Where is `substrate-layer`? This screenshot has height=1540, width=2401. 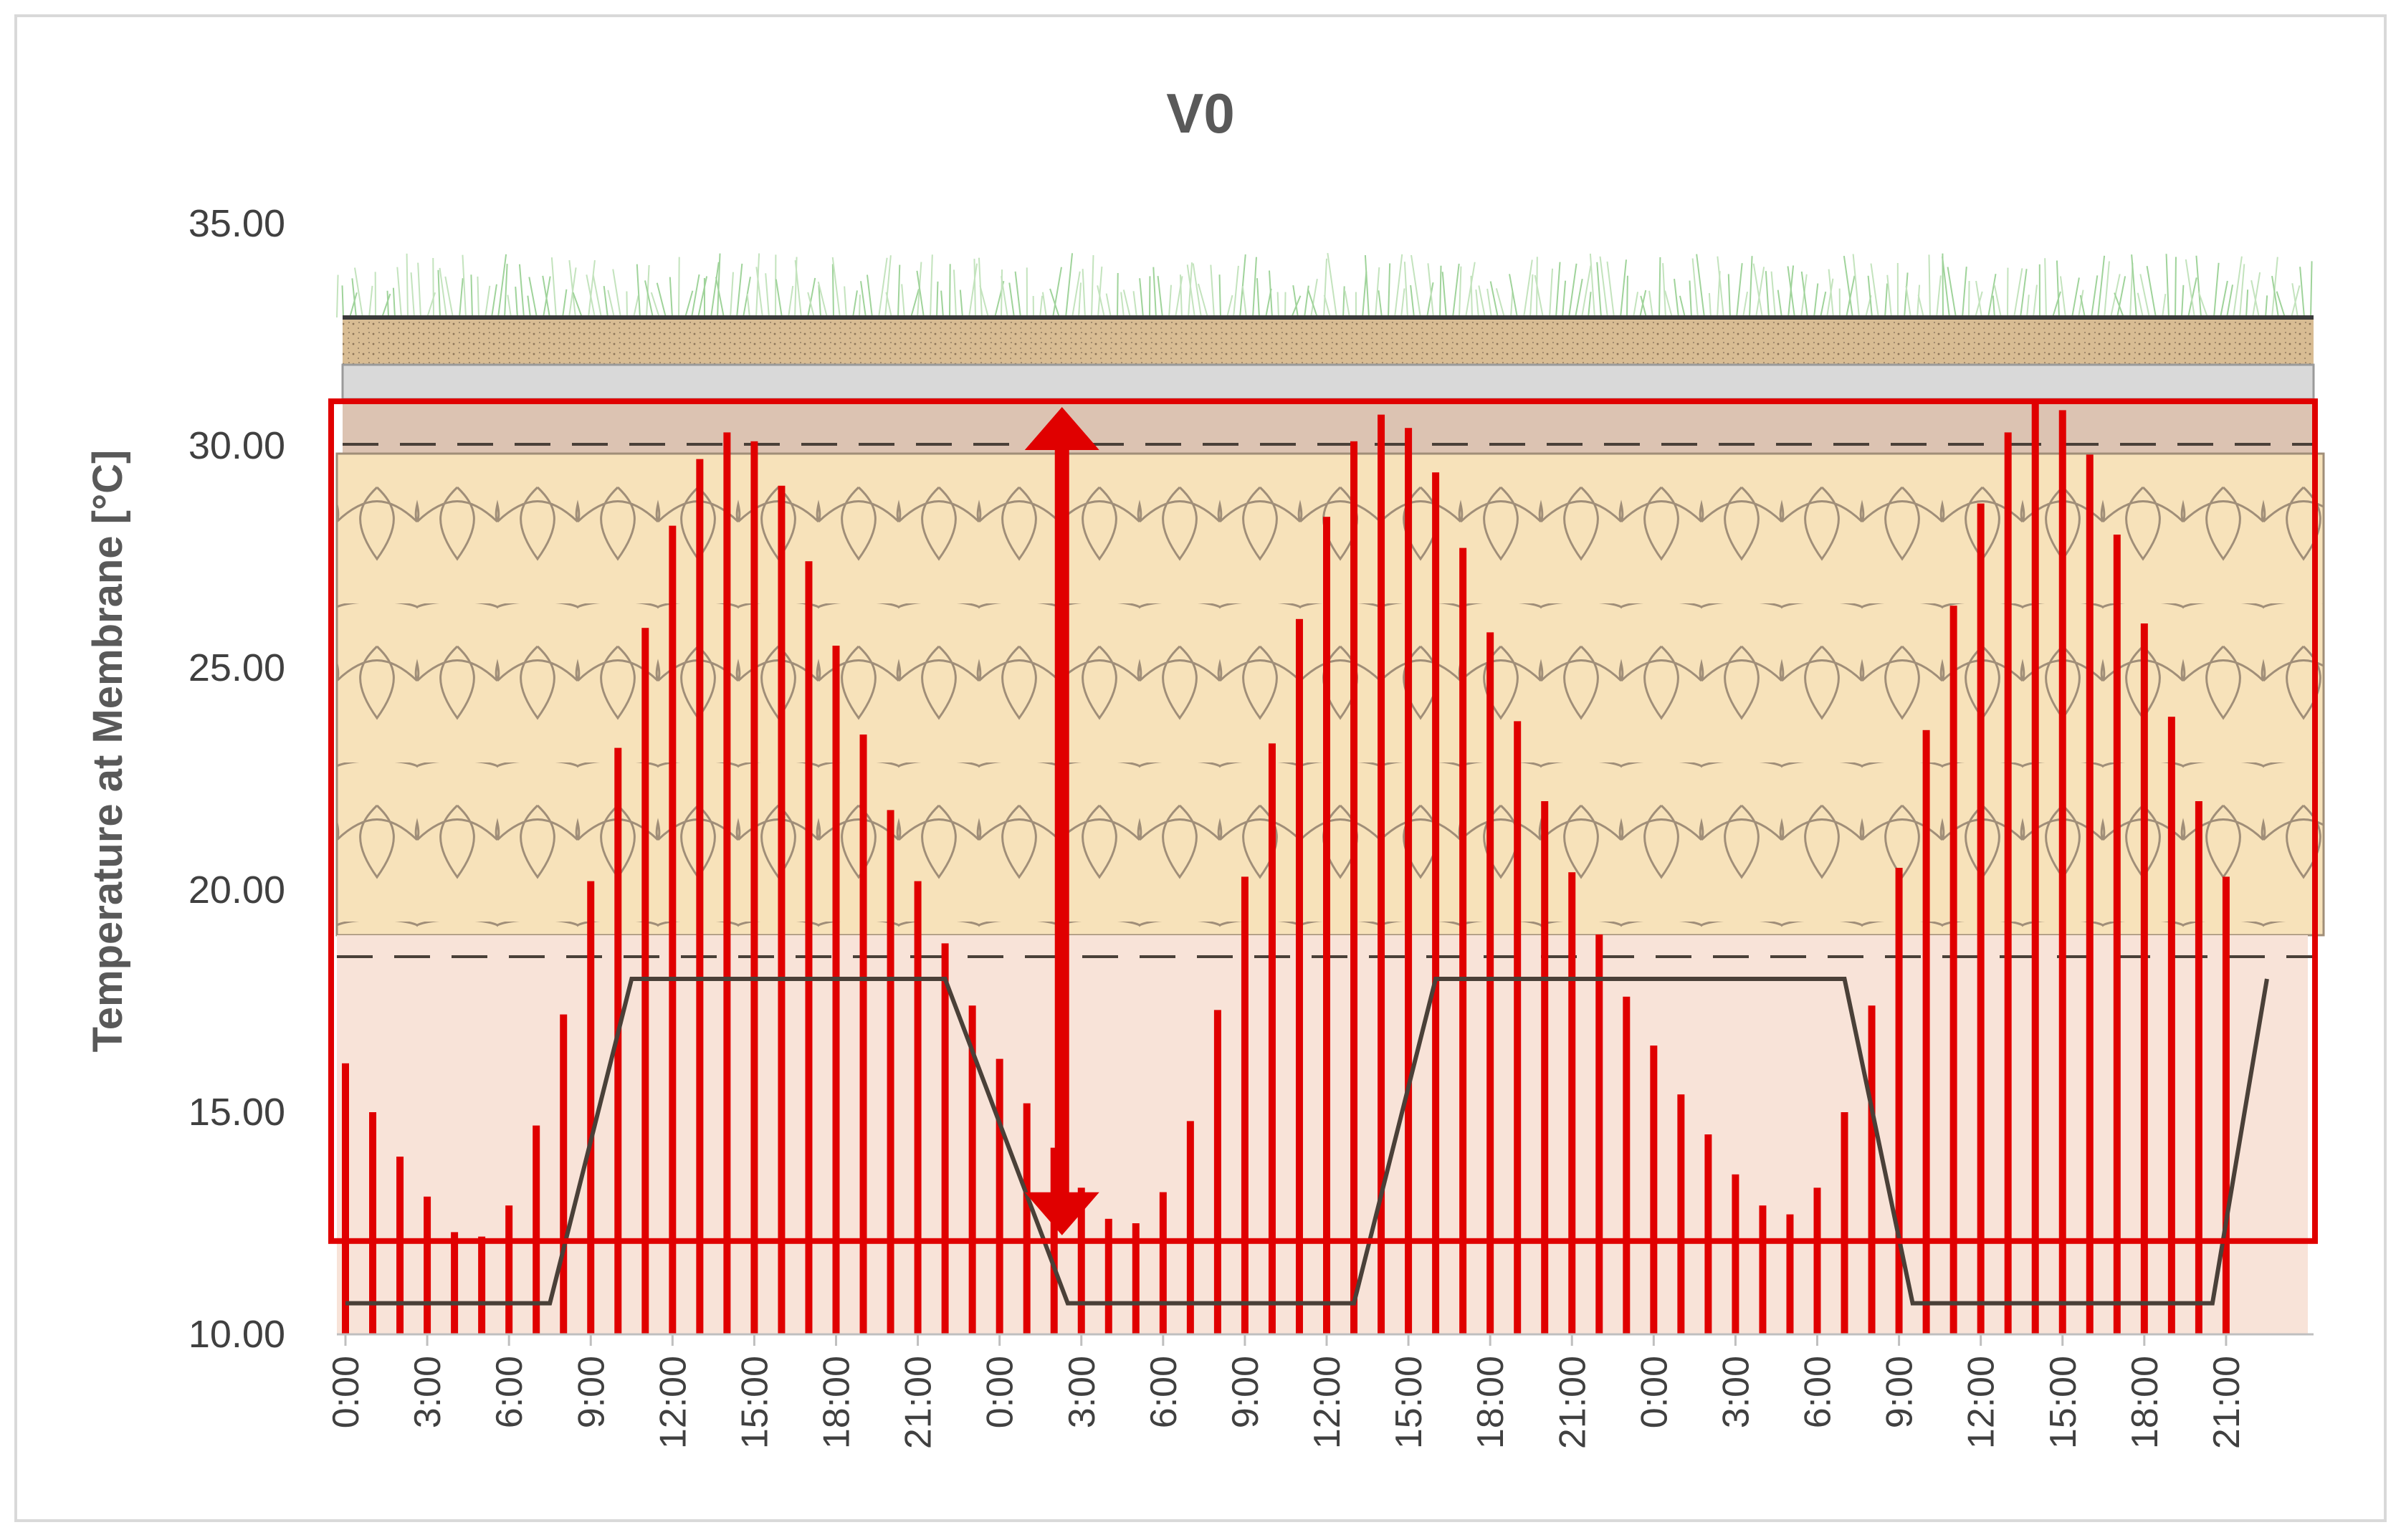 substrate-layer is located at coordinates (1328, 341).